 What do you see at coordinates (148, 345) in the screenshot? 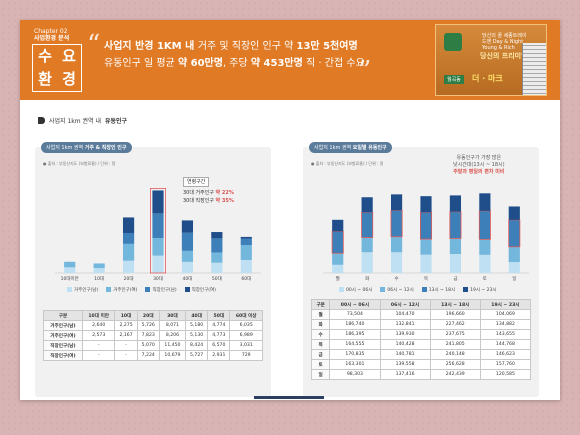
I see `table-cell: 5,070` at bounding box center [148, 345].